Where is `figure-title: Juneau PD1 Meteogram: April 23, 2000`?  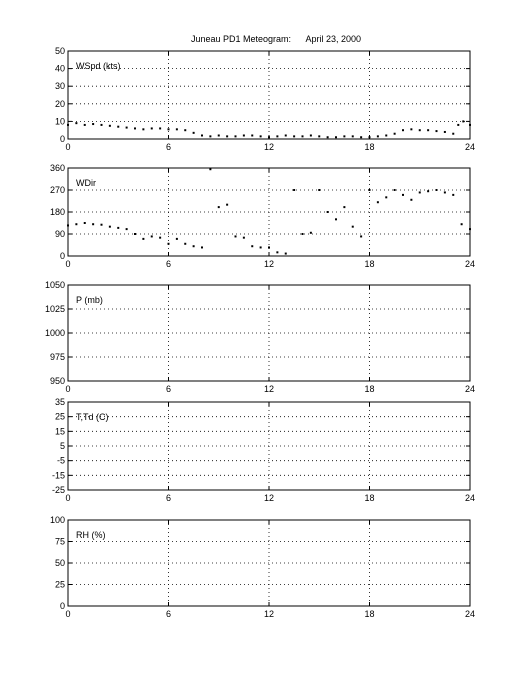 figure-title: Juneau PD1 Meteogram: April 23, 2000 is located at coordinates (276, 39).